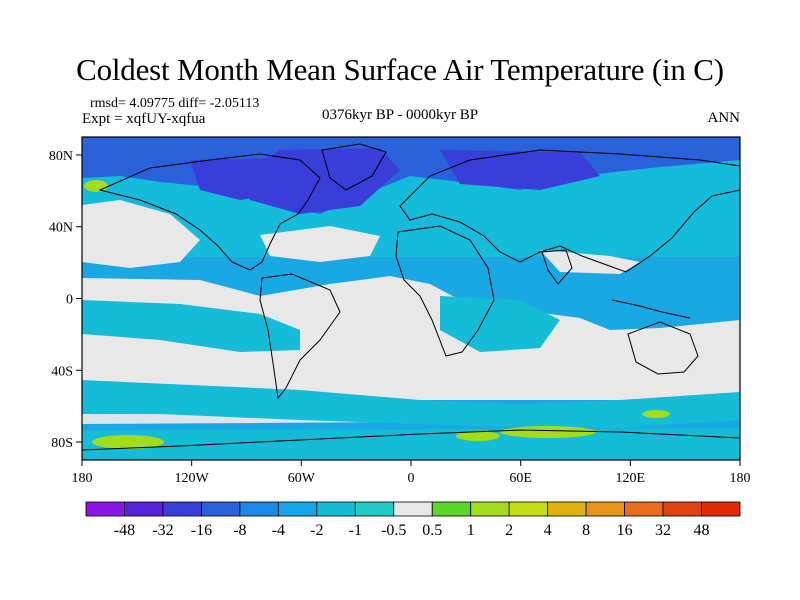 Image resolution: width=800 pixels, height=600 pixels. I want to click on time-period-label: 0376kyr BP - 0000kyr BP, so click(400, 115).